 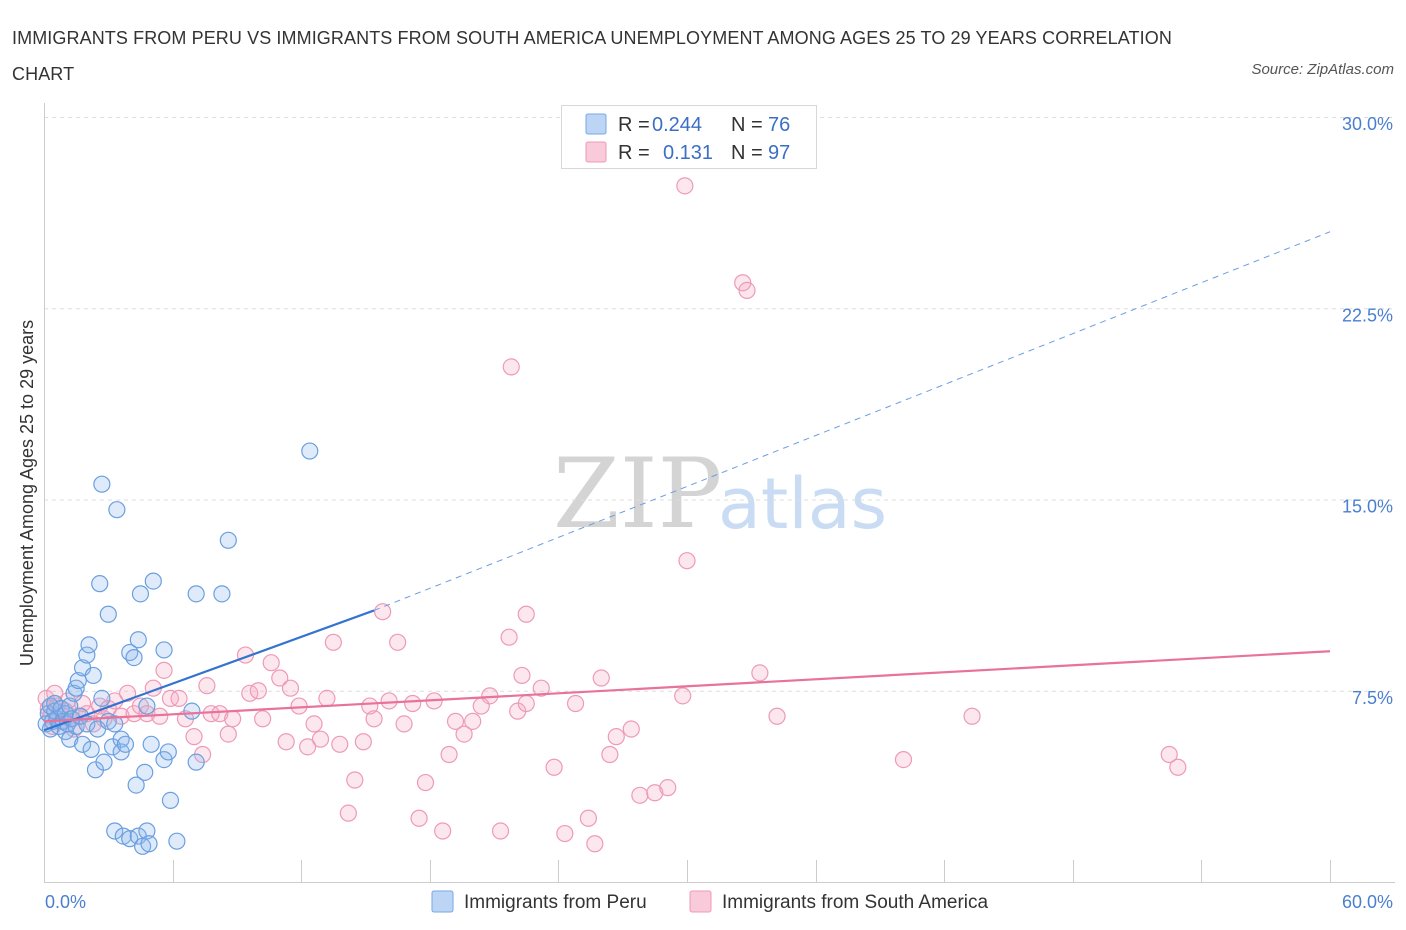 What do you see at coordinates (802, 504) in the screenshot?
I see `watermark-atlas: atlas` at bounding box center [802, 504].